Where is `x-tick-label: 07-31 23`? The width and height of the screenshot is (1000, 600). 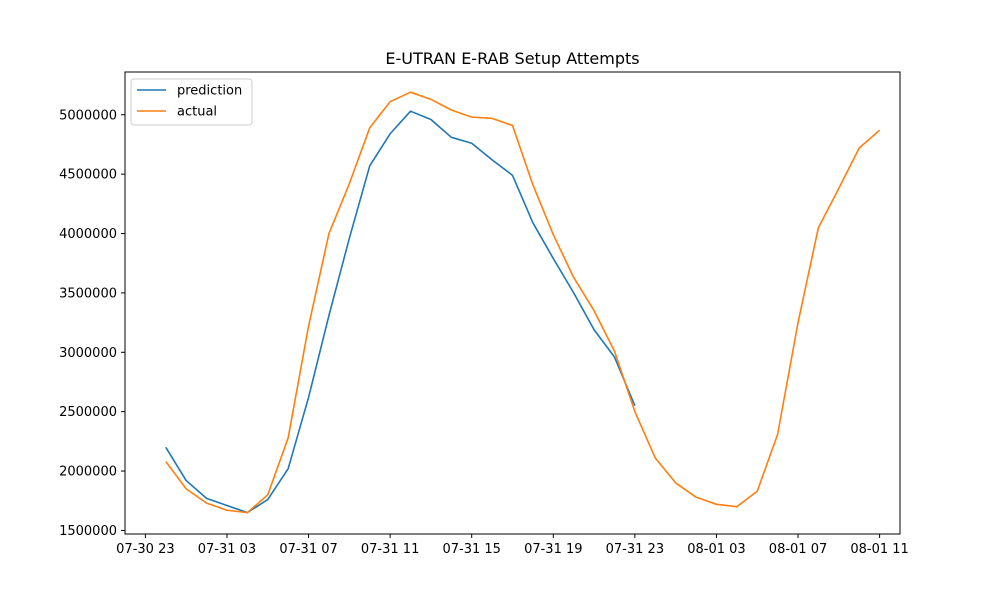 x-tick-label: 07-31 23 is located at coordinates (635, 549).